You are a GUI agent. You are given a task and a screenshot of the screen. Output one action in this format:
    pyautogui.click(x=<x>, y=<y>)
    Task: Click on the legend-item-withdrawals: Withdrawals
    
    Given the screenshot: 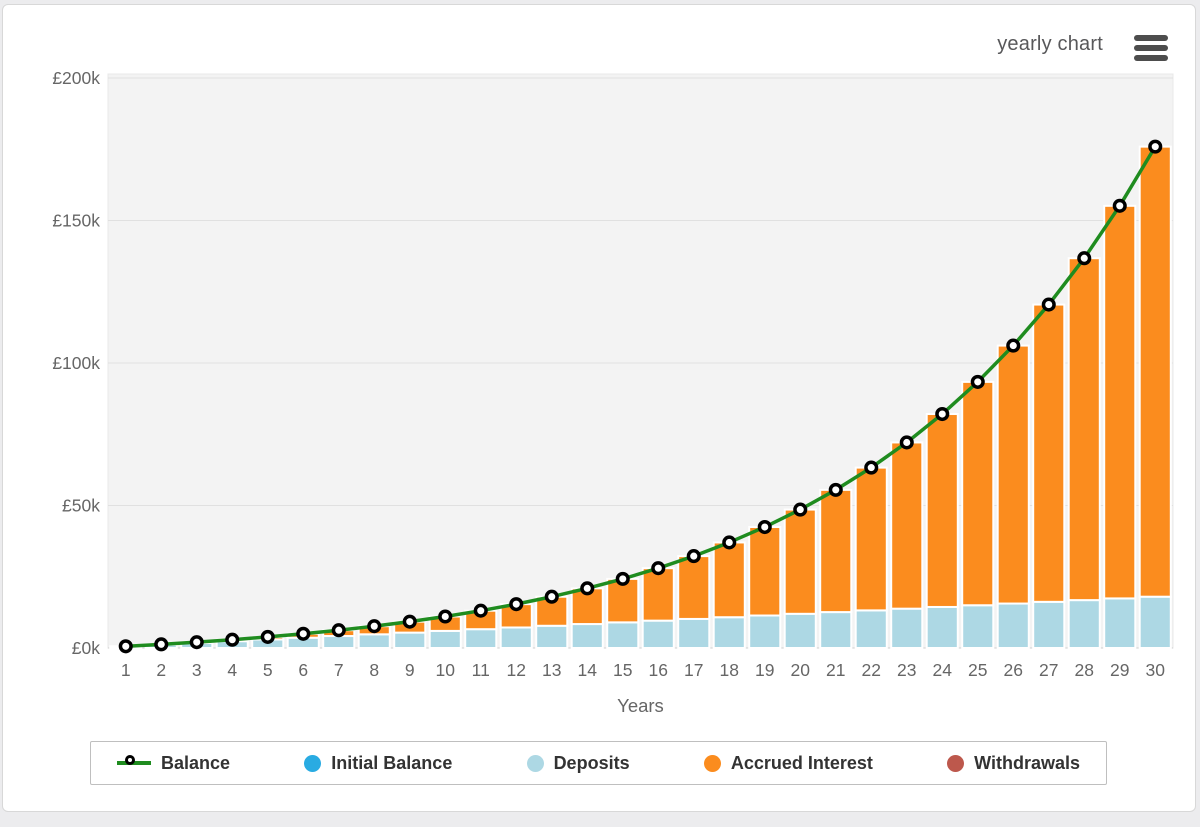 What is the action you would take?
    pyautogui.click(x=1013, y=763)
    